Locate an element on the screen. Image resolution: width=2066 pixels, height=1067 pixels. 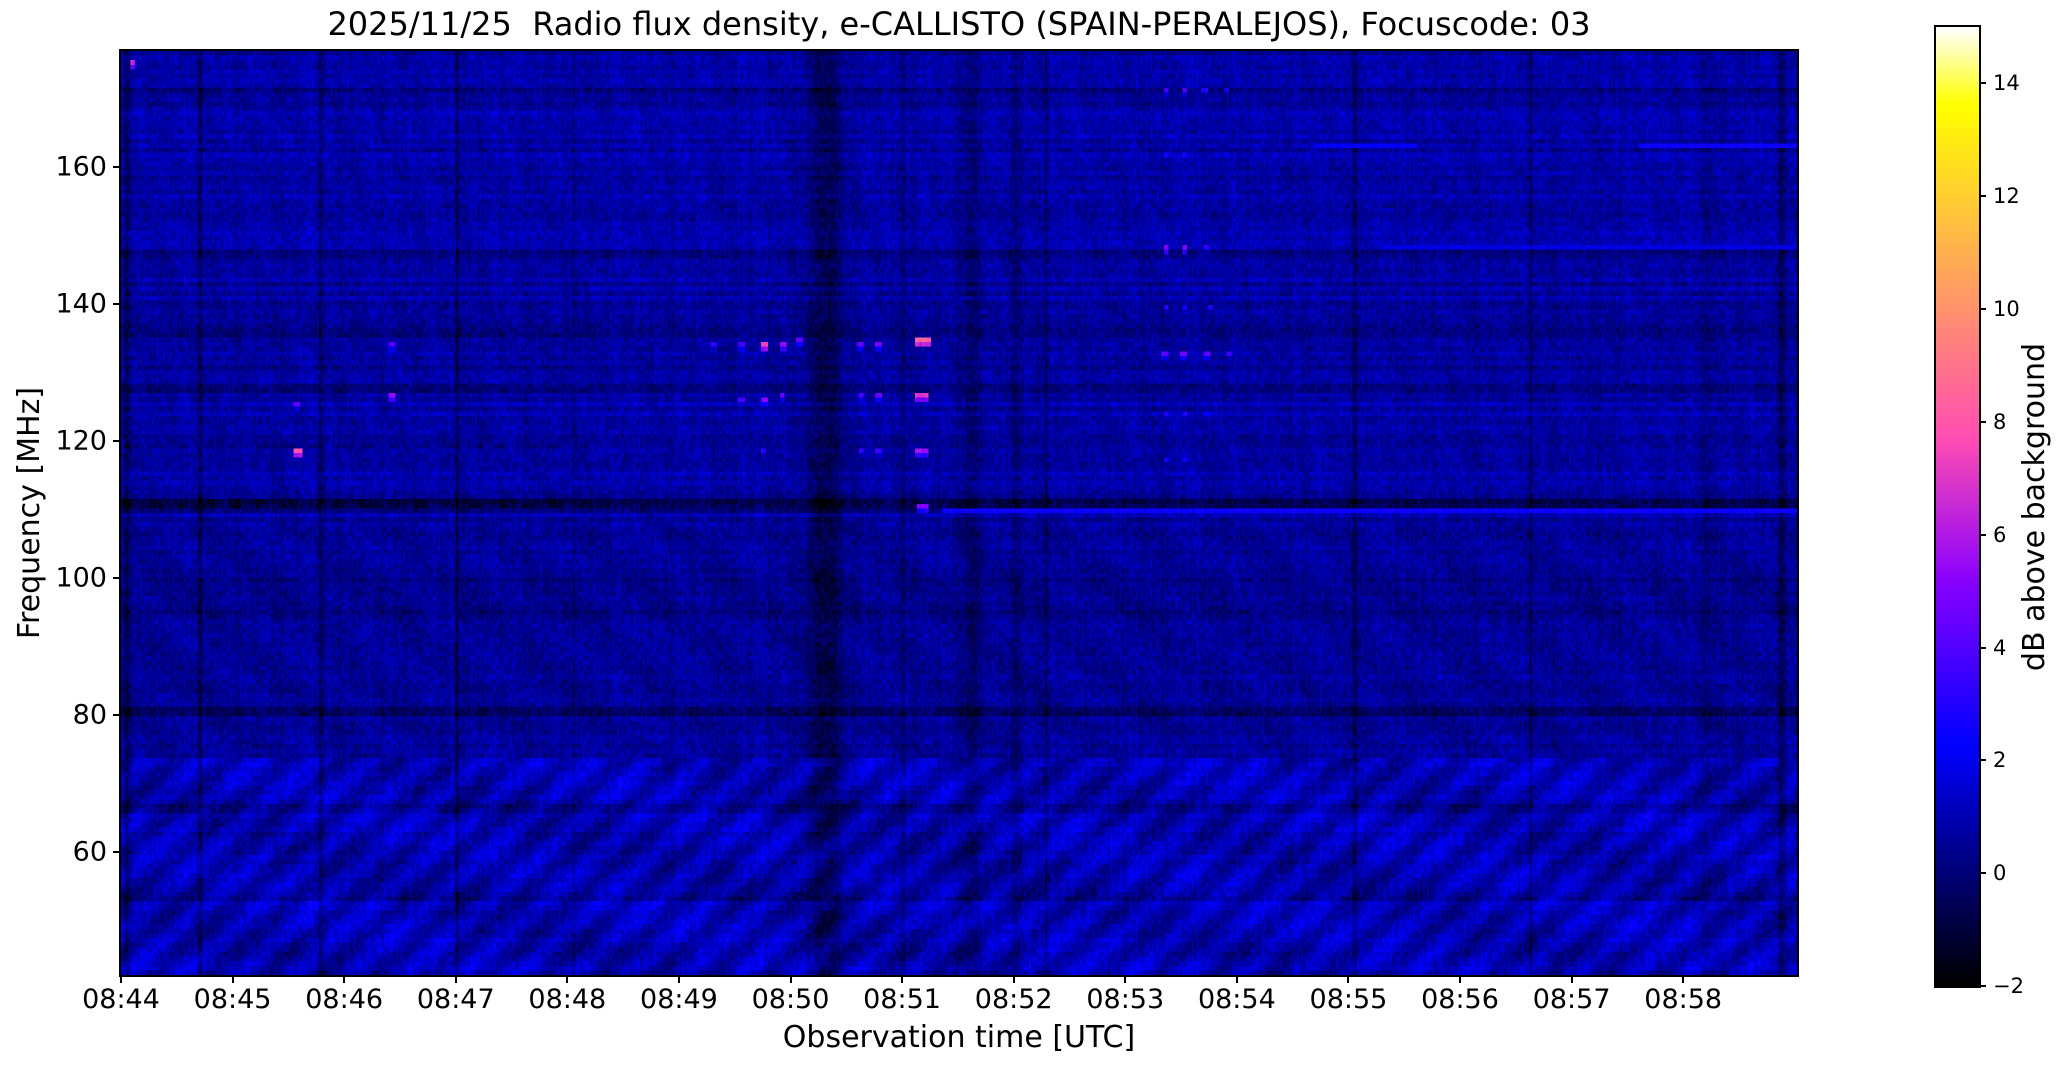
x-tick-label: 08:56 is located at coordinates (1460, 999).